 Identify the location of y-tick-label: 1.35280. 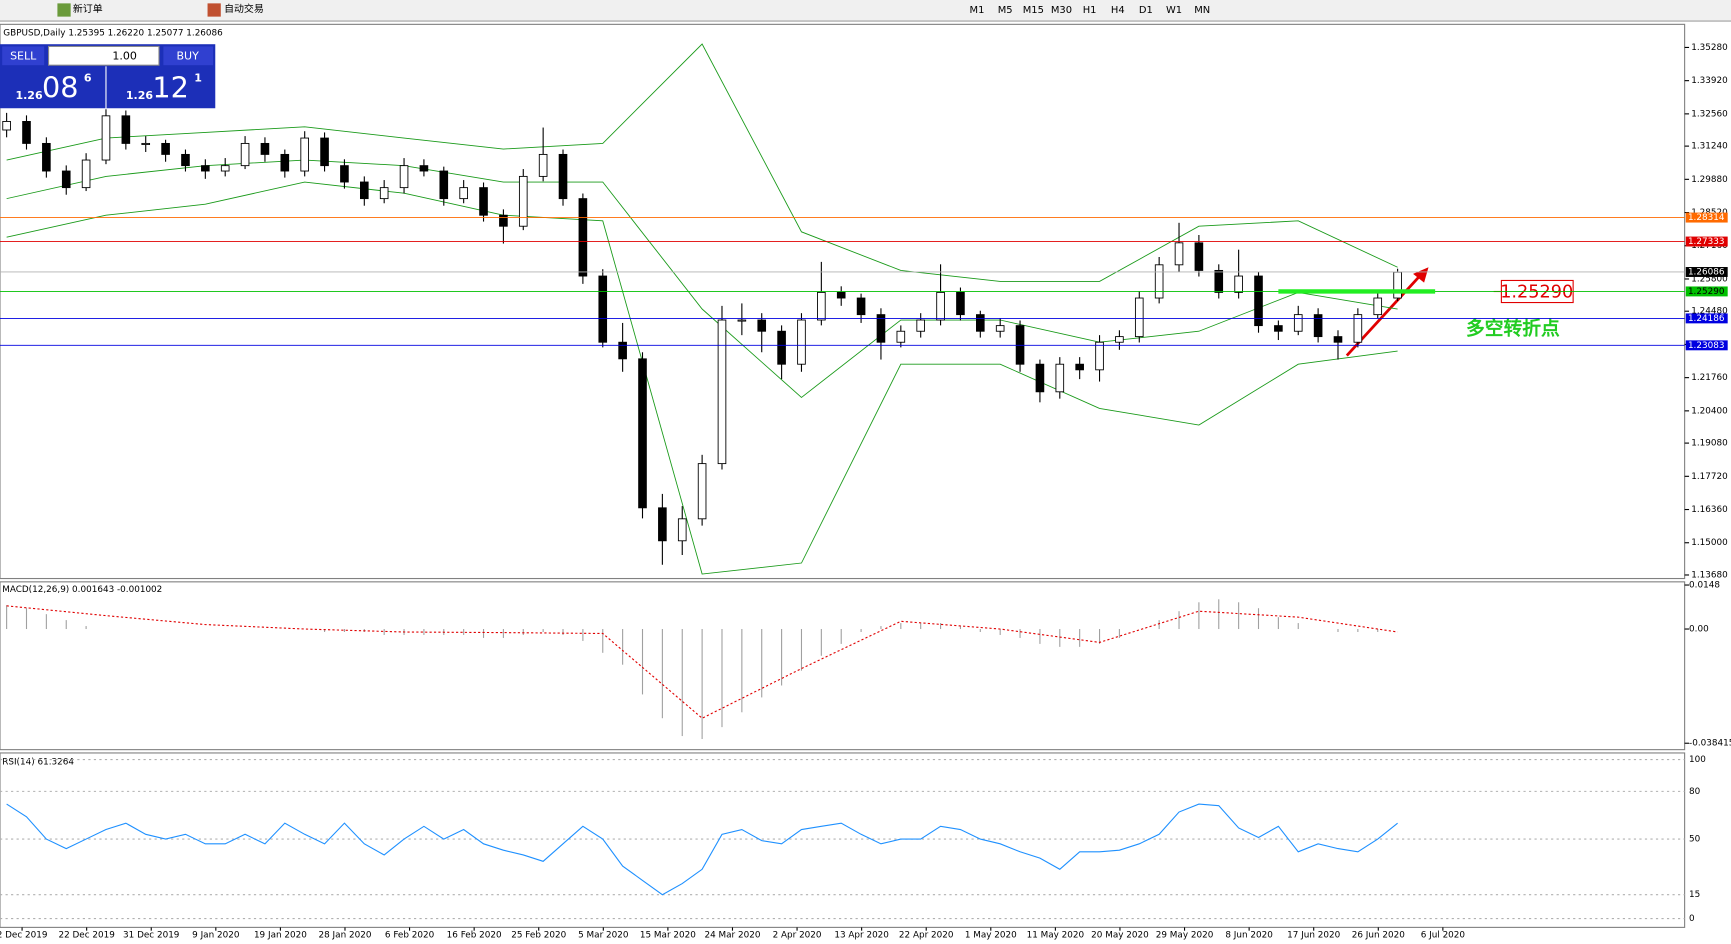
(1709, 48).